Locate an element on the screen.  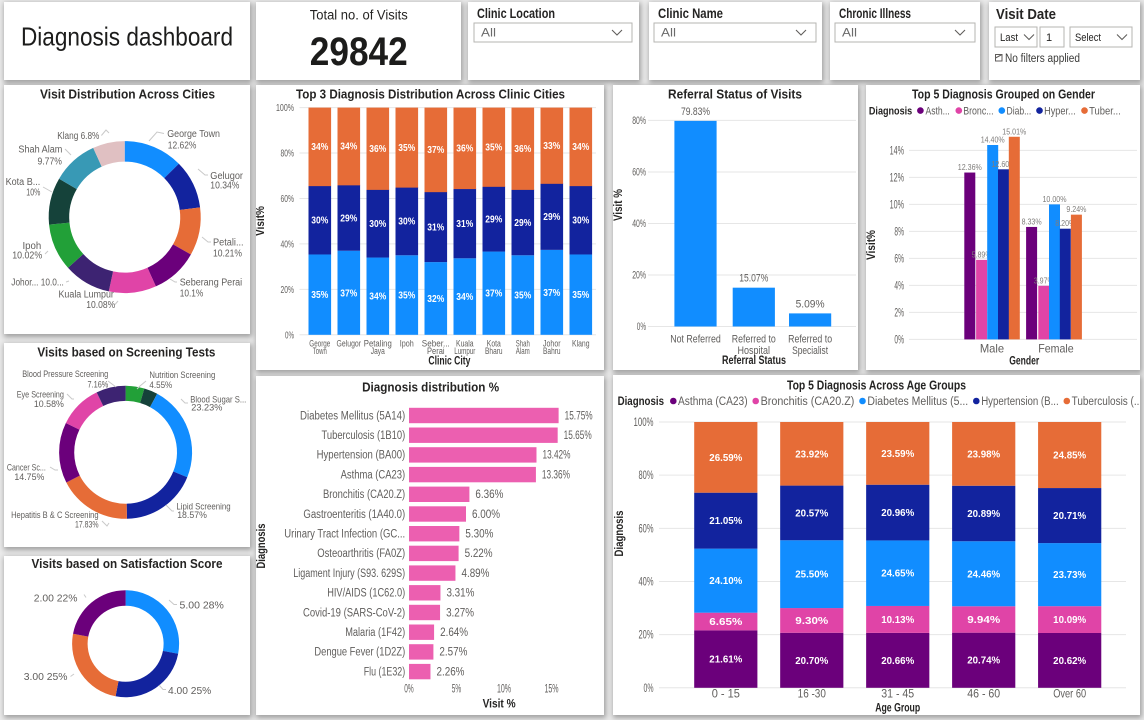
svg-text: 0 - 15 is located at coordinates (726, 693).